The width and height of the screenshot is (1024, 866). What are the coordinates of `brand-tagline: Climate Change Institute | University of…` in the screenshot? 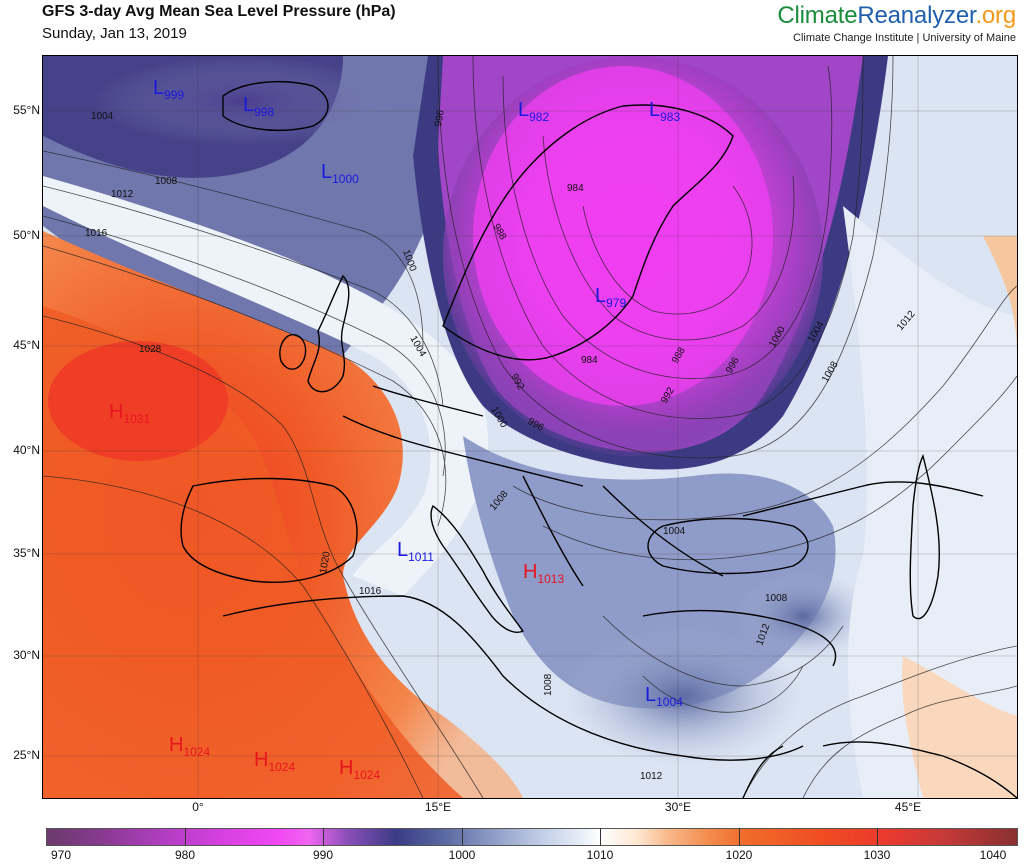 It's located at (904, 38).